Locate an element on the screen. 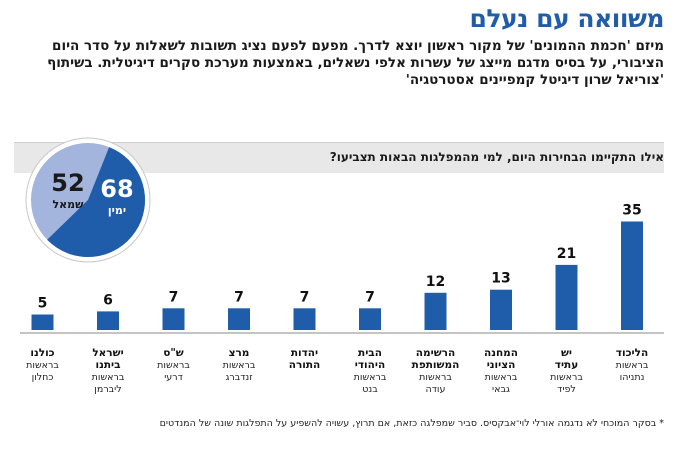 This screenshot has height=450, width=678. pie-value: 68 is located at coordinates (116, 189).